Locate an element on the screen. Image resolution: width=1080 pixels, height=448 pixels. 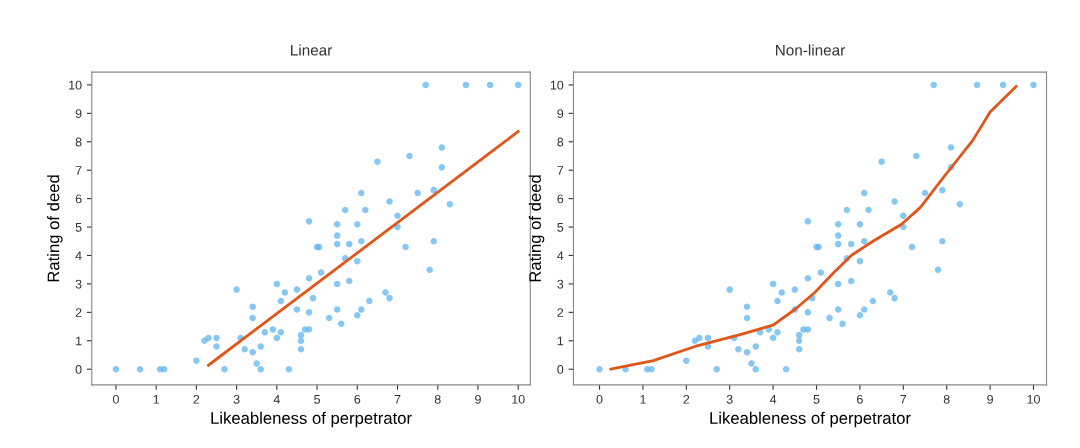
chart-title: Non-linear is located at coordinates (810, 50).